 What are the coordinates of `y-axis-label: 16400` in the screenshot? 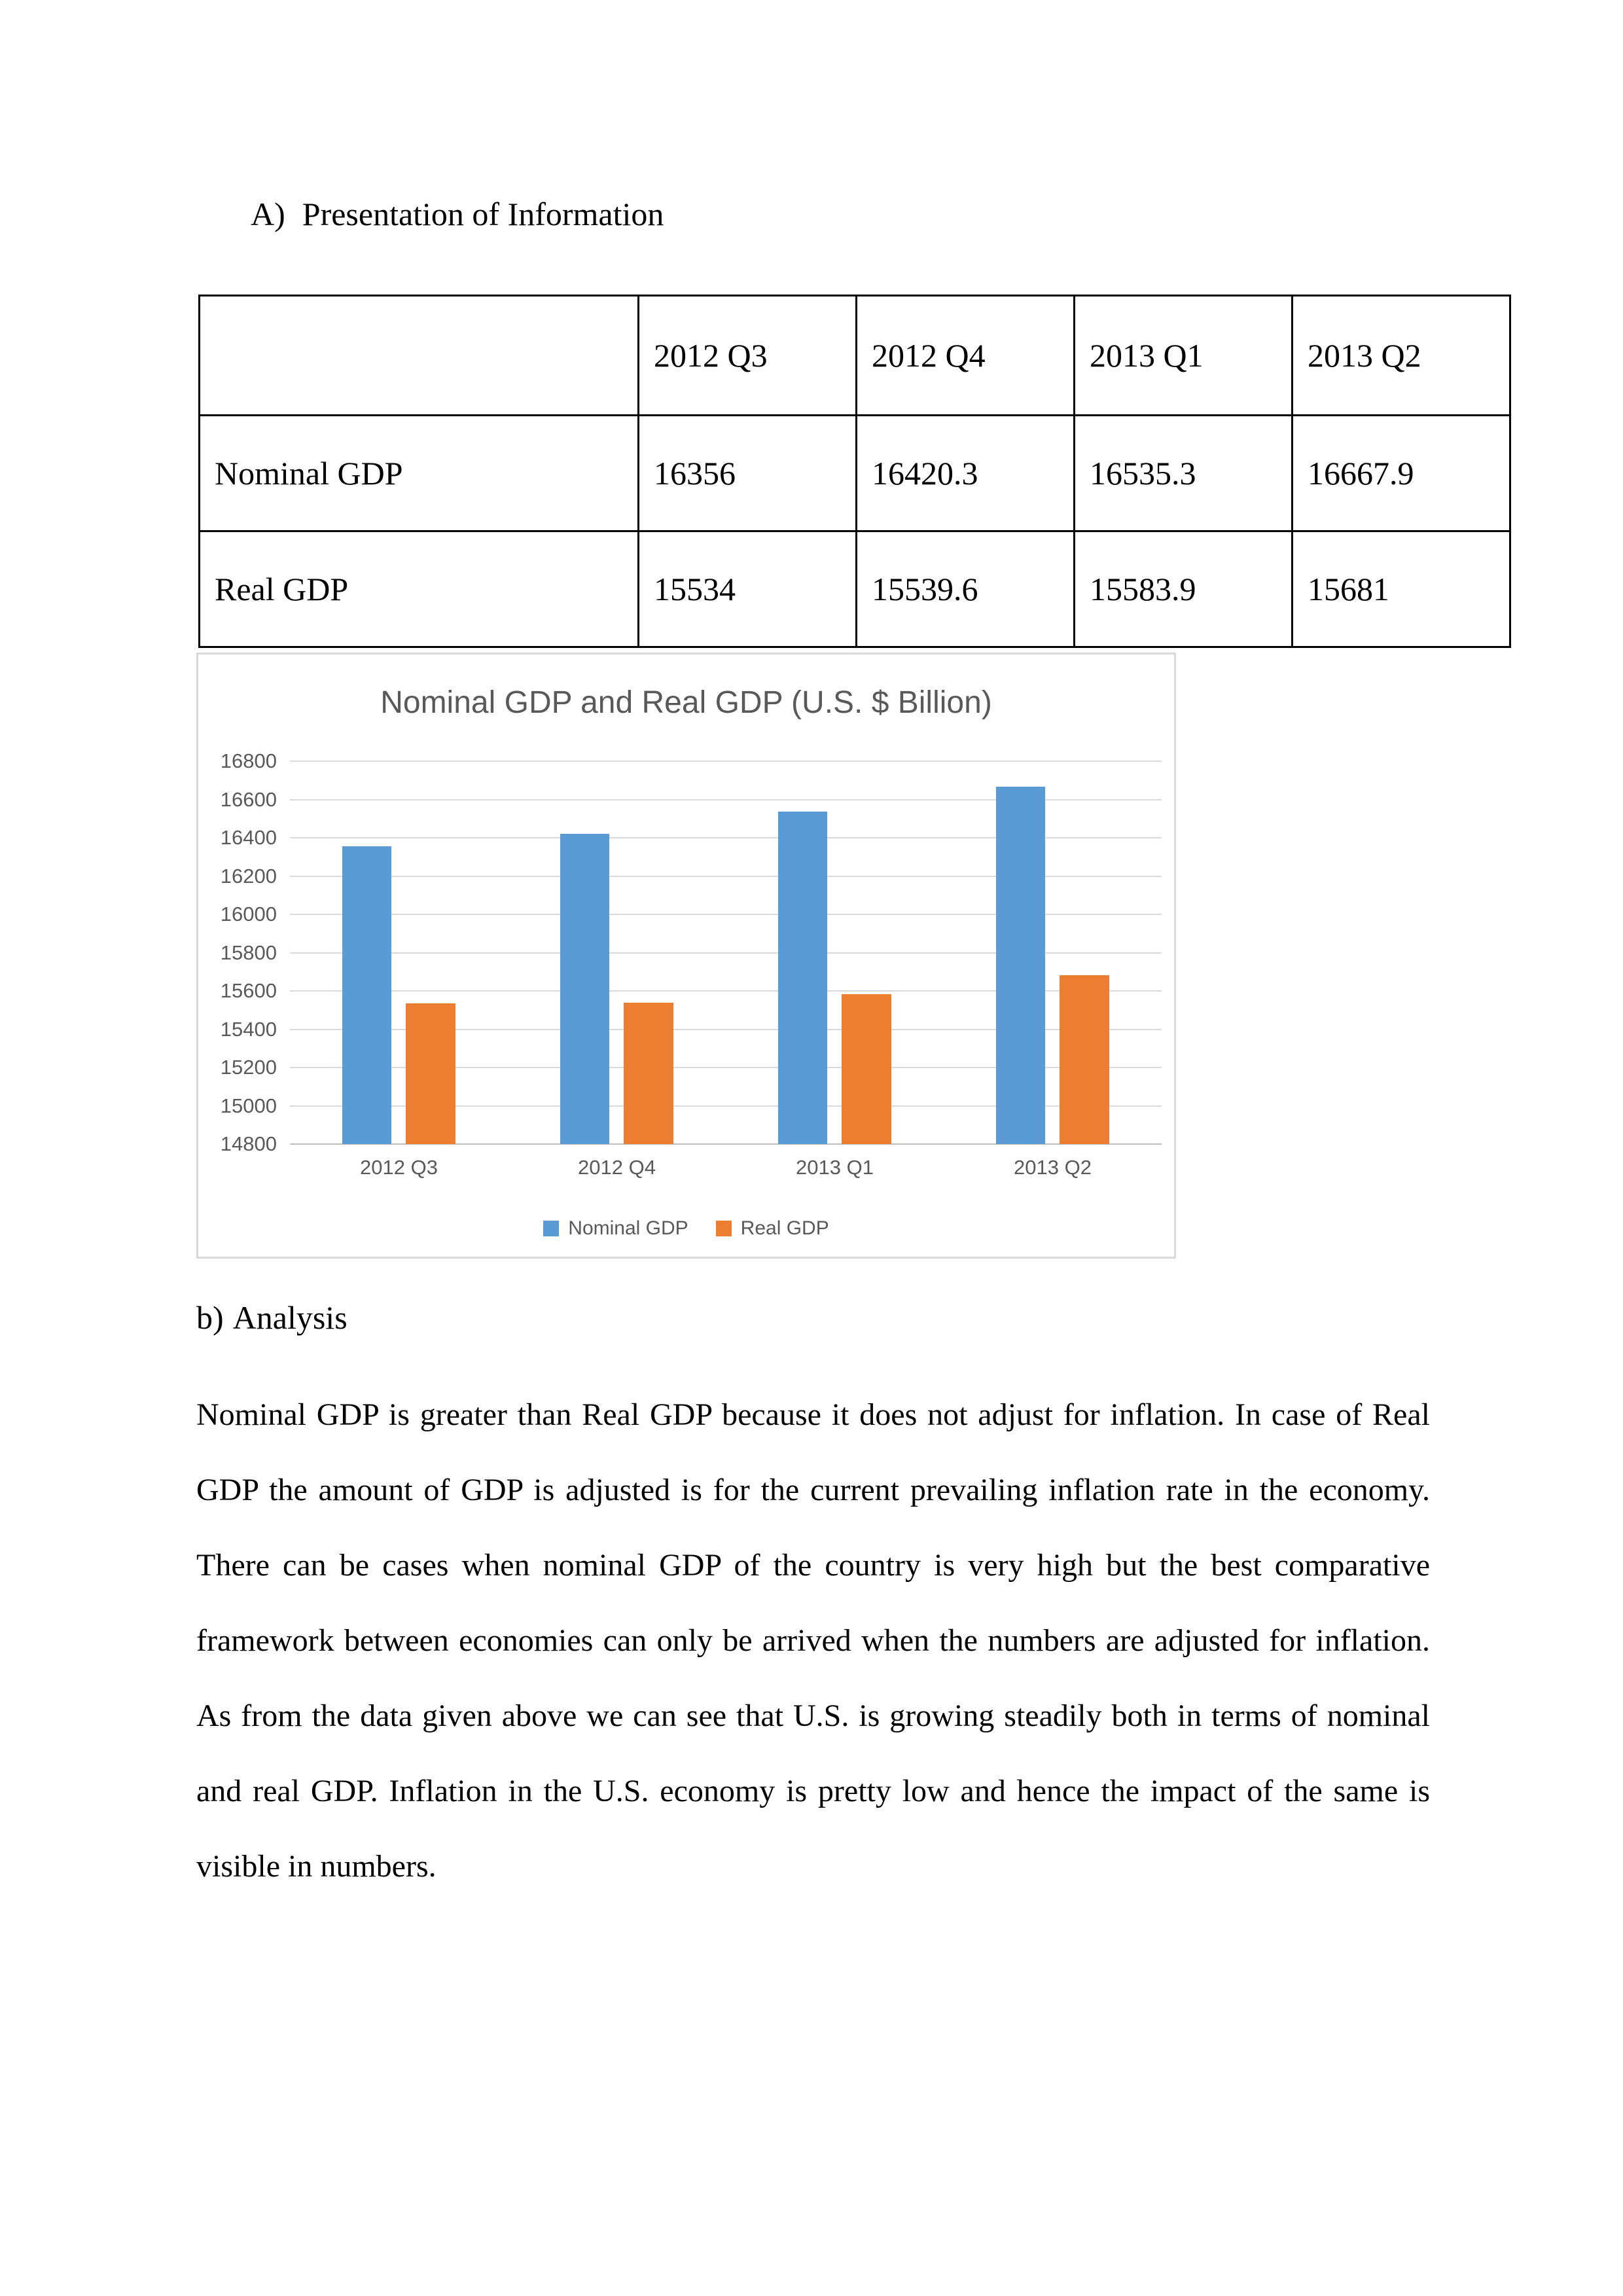 It's located at (249, 837).